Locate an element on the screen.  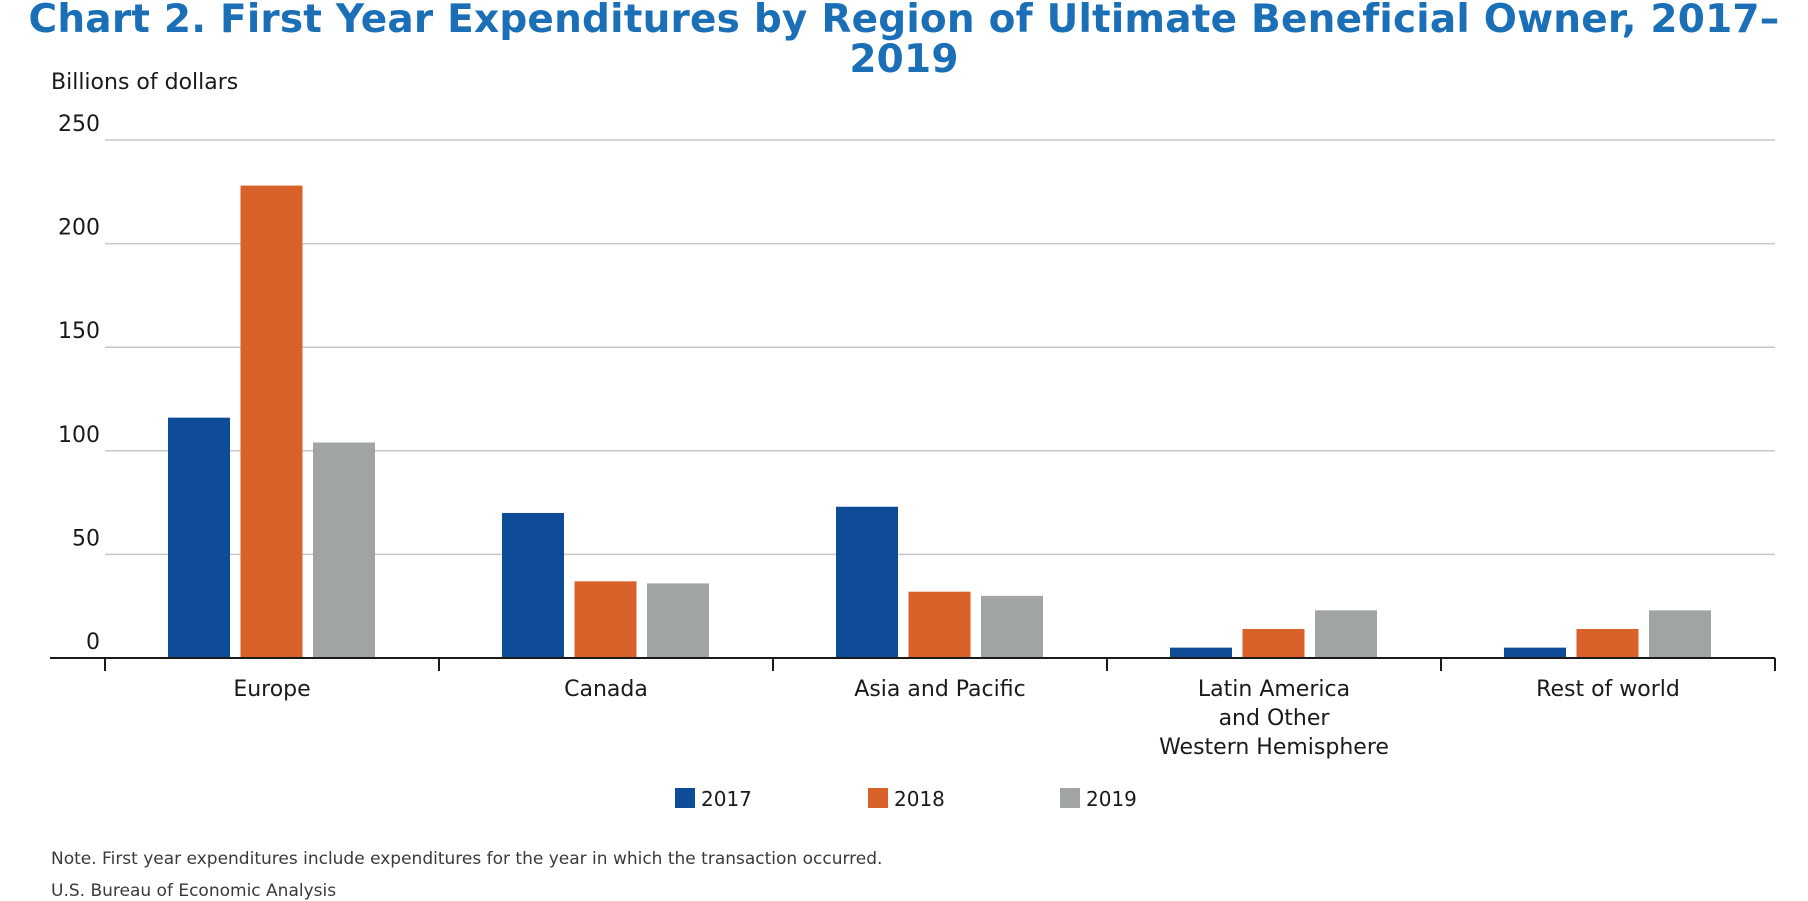
x-tick-label-line: Asia and Pacific is located at coordinates (939, 689).